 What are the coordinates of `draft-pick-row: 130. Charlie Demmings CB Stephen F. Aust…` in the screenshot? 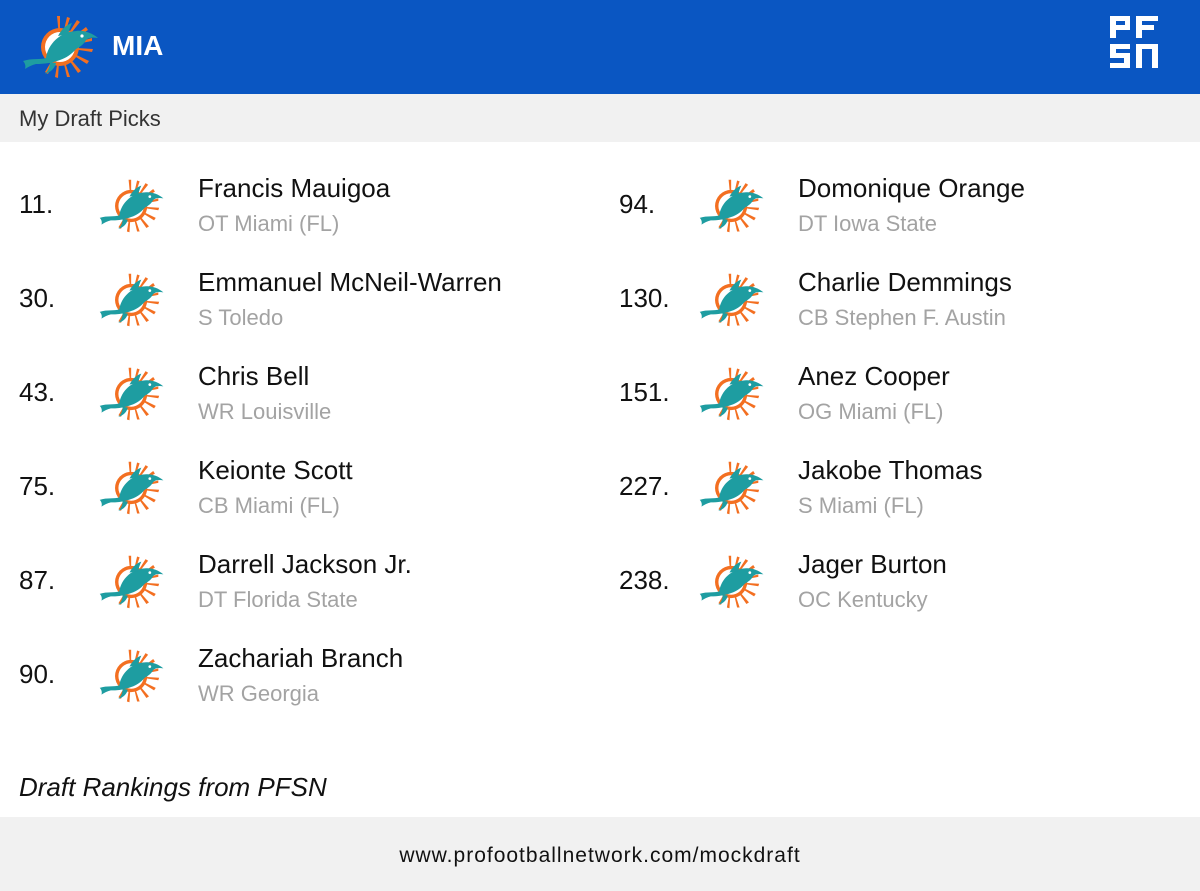 It's located at (899, 311).